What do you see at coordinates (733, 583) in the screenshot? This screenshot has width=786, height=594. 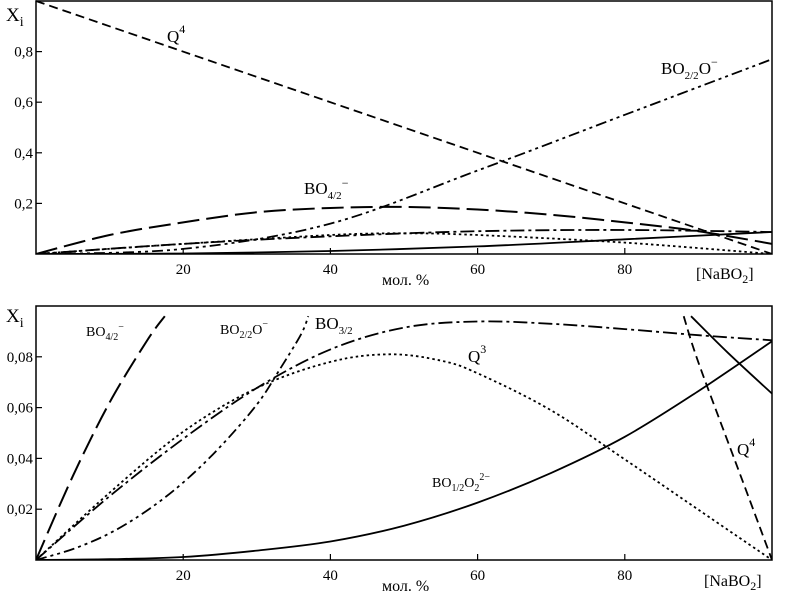 I see `bottom-x-unit-label: [NaBO2]` at bounding box center [733, 583].